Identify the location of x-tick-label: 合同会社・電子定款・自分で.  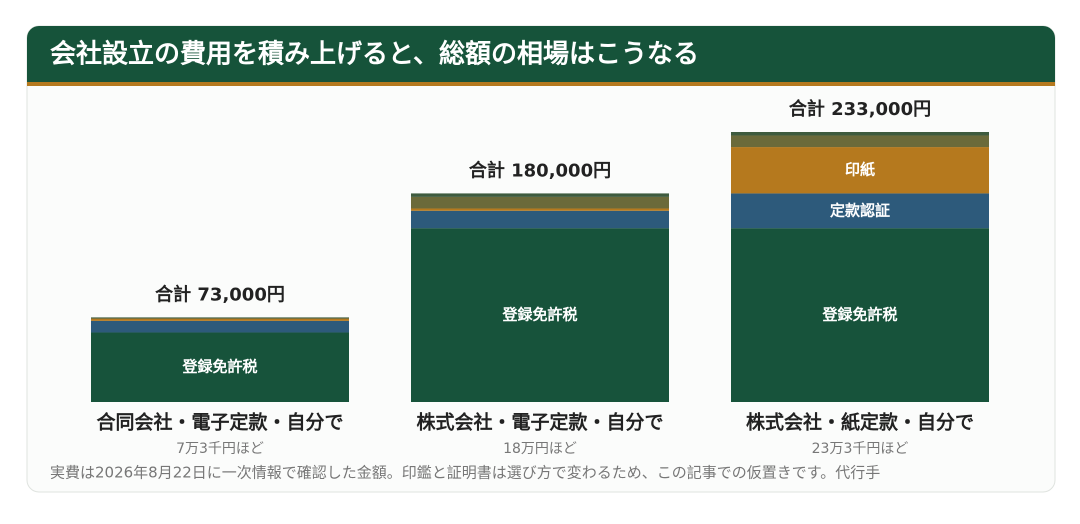
(219, 422).